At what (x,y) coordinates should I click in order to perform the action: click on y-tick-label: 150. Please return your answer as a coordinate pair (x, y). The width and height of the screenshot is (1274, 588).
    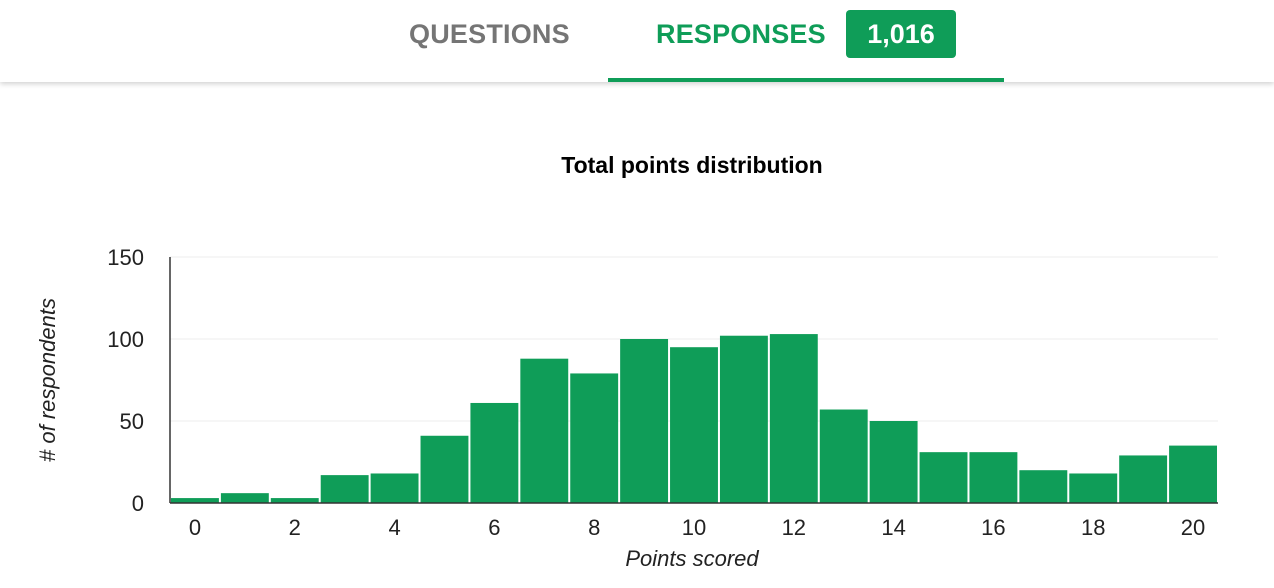
    Looking at the image, I should click on (125, 257).